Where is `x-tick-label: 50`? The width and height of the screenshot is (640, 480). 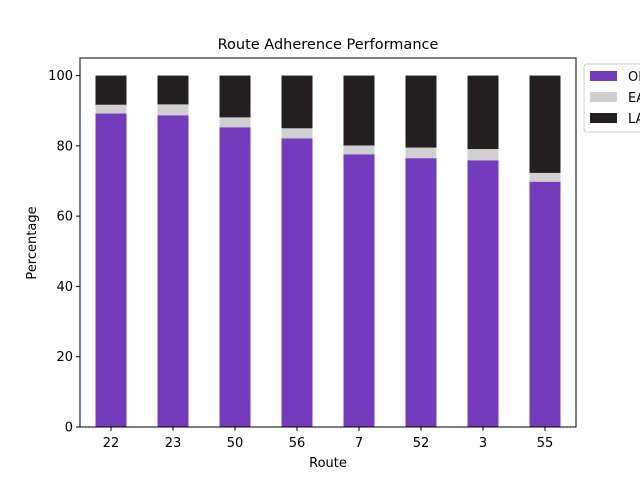 x-tick-label: 50 is located at coordinates (235, 443).